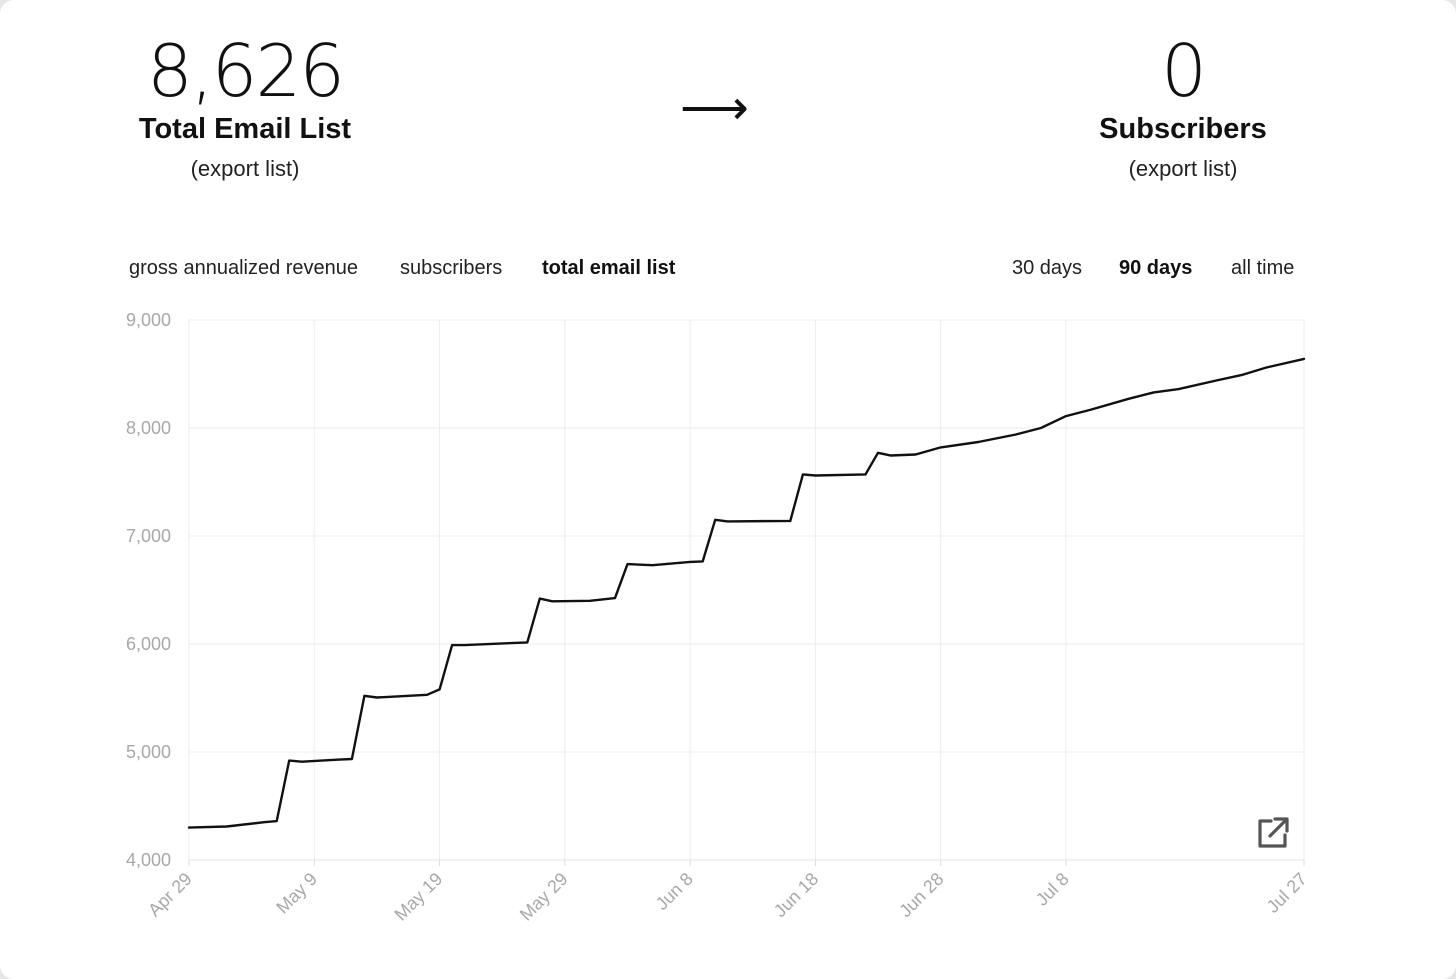 The height and width of the screenshot is (979, 1456). Describe the element at coordinates (674, 891) in the screenshot. I see `x-tick-label: Jun 8` at that location.